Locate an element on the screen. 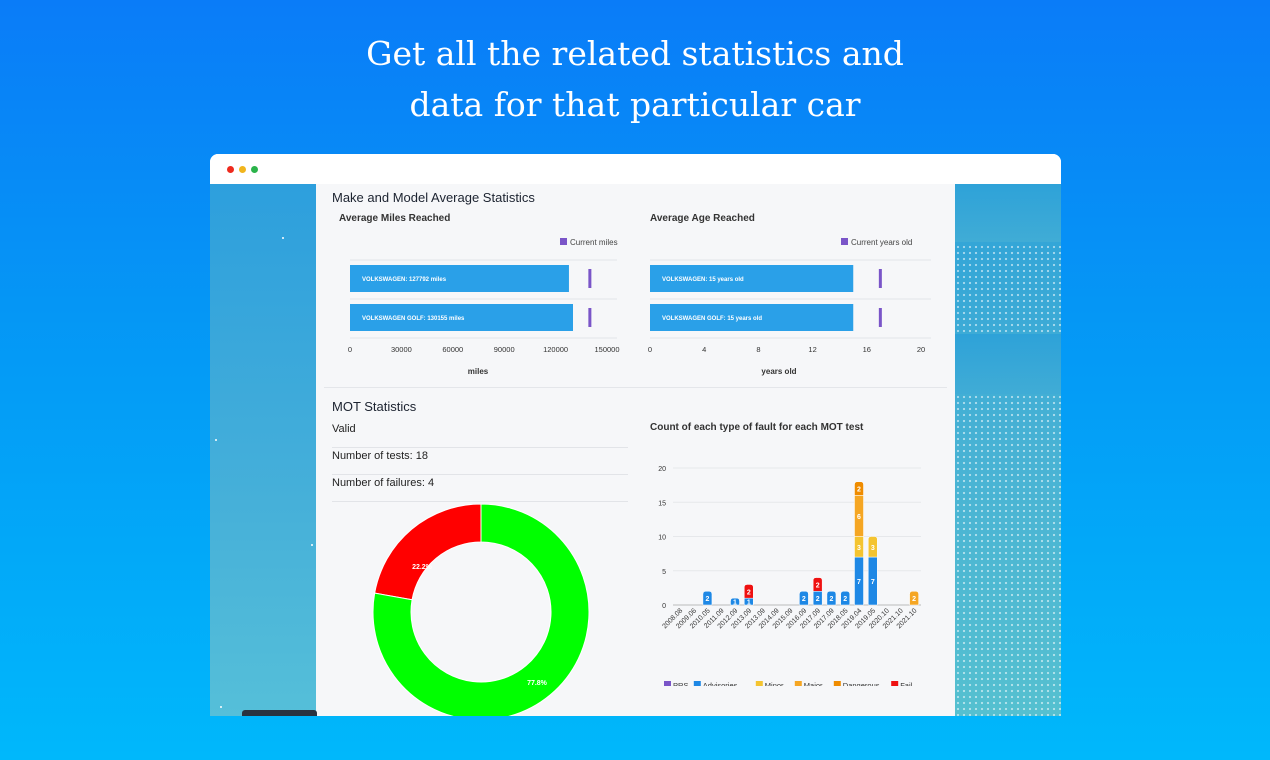  miles-chart-title: Average Miles Reached is located at coordinates (395, 218).